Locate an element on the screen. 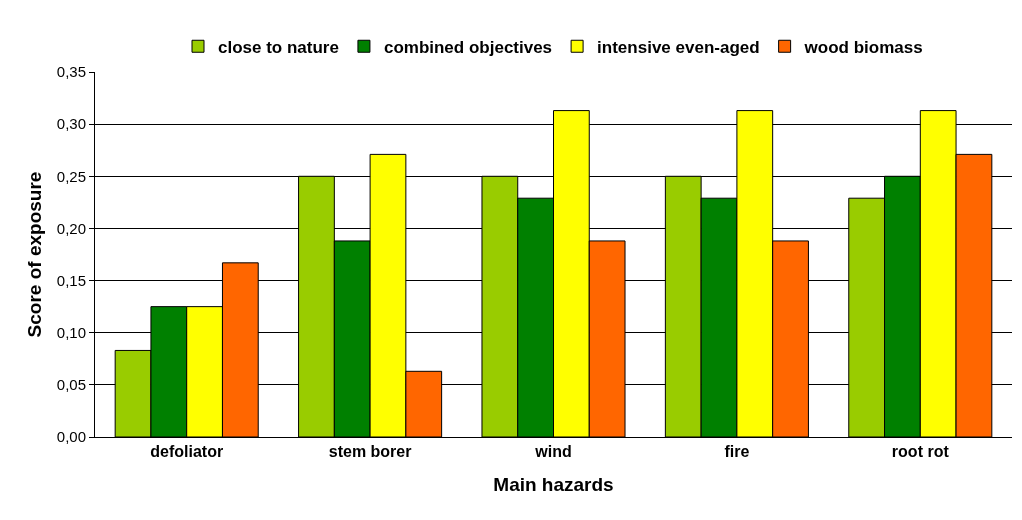 This screenshot has height=520, width=1022. x-axis-title: Main hazards is located at coordinates (553, 484).